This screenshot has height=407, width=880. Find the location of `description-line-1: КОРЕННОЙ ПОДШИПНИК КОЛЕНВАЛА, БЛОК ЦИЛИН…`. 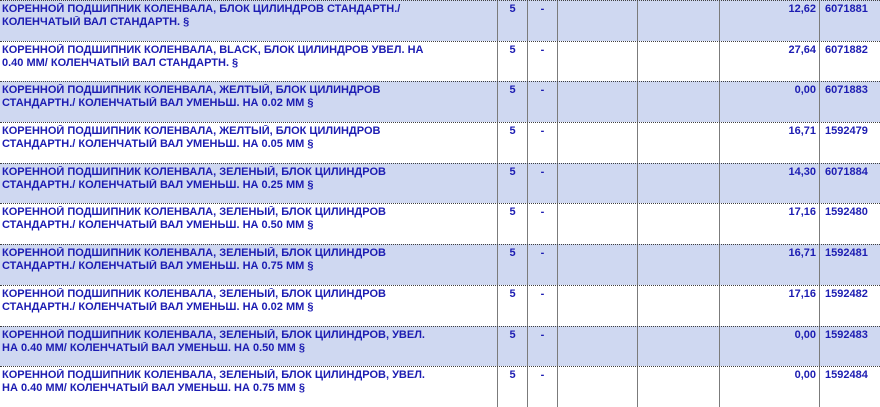

description-line-1: КОРЕННОЙ ПОДШИПНИК КОЛЕНВАЛА, БЛОК ЦИЛИН… is located at coordinates (201, 9).